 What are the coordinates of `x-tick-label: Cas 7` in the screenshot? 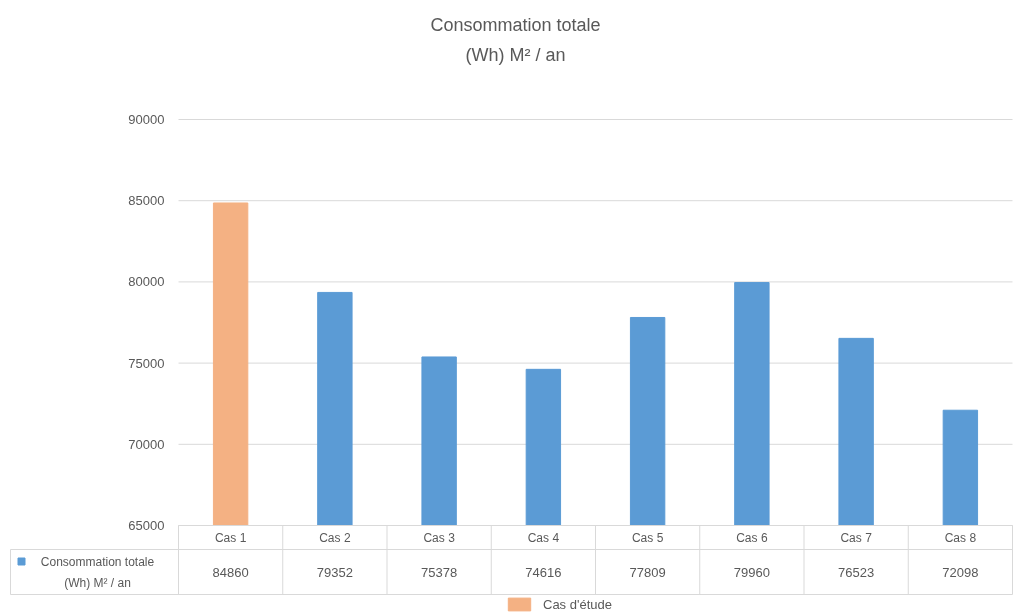 It's located at (856, 537).